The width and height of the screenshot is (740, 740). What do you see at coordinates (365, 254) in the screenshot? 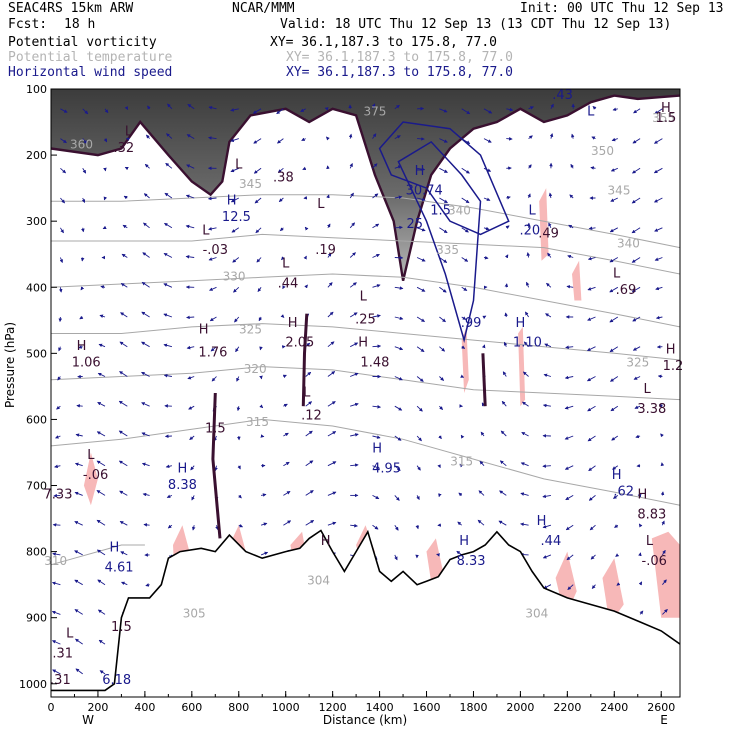
I see `theta-contour` at bounding box center [365, 254].